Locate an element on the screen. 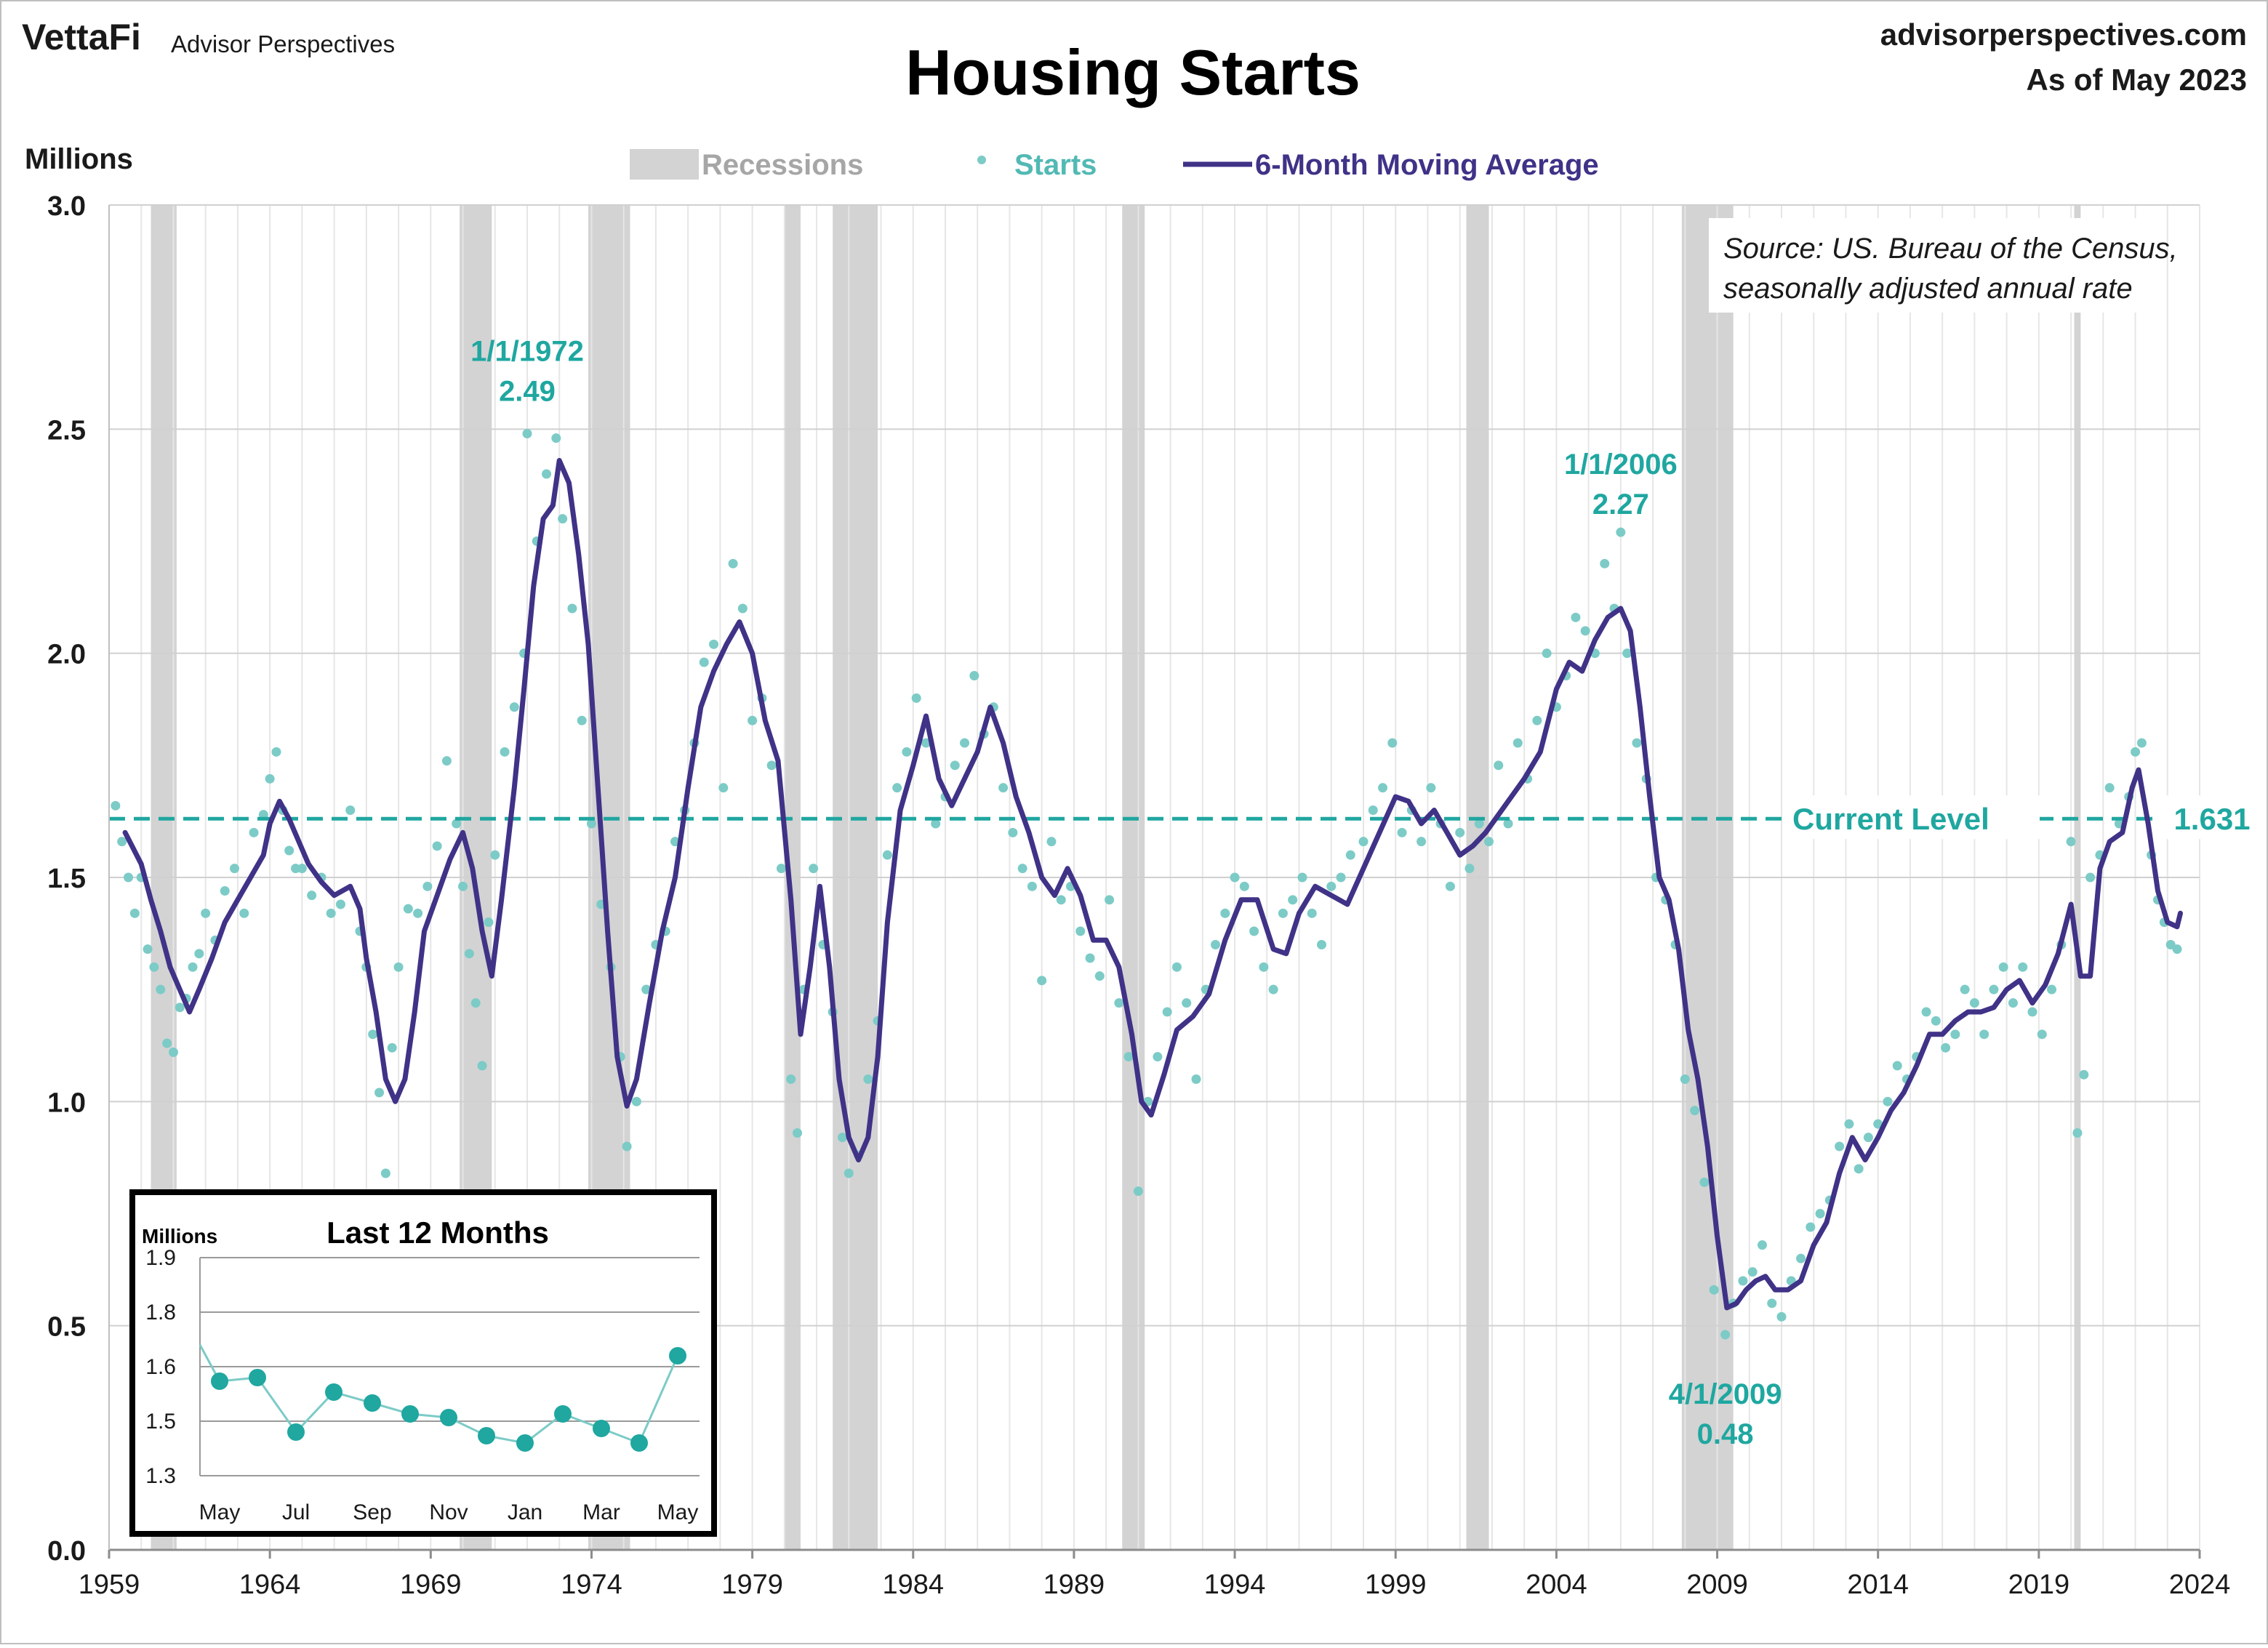 Image resolution: width=2268 pixels, height=1648 pixels. y-tick-label: 1.0 is located at coordinates (66, 1103).